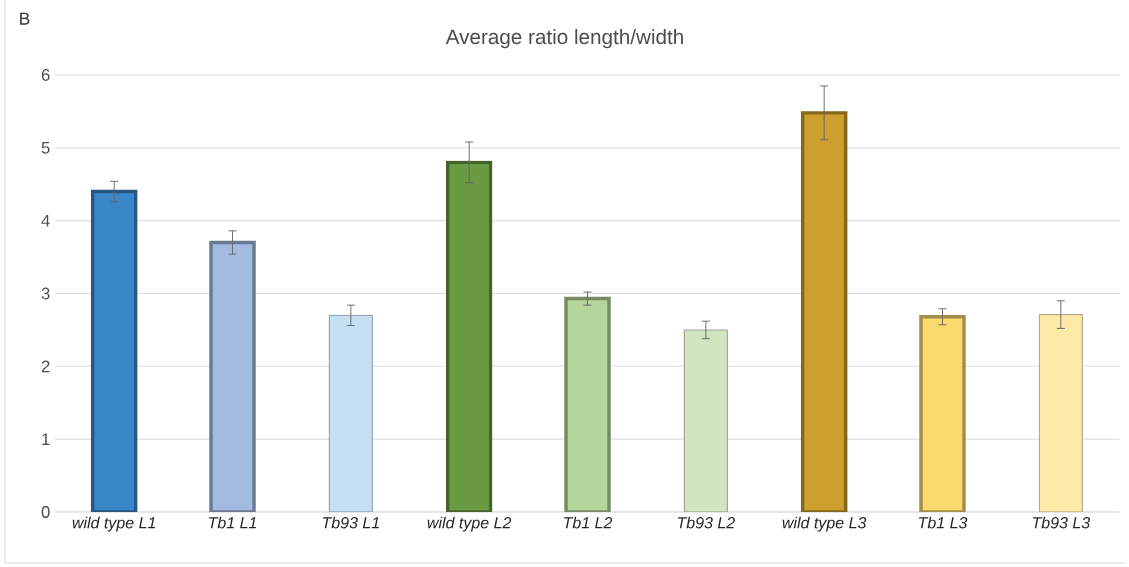 The height and width of the screenshot is (567, 1129). What do you see at coordinates (45, 75) in the screenshot?
I see `y-tick-label: 6` at bounding box center [45, 75].